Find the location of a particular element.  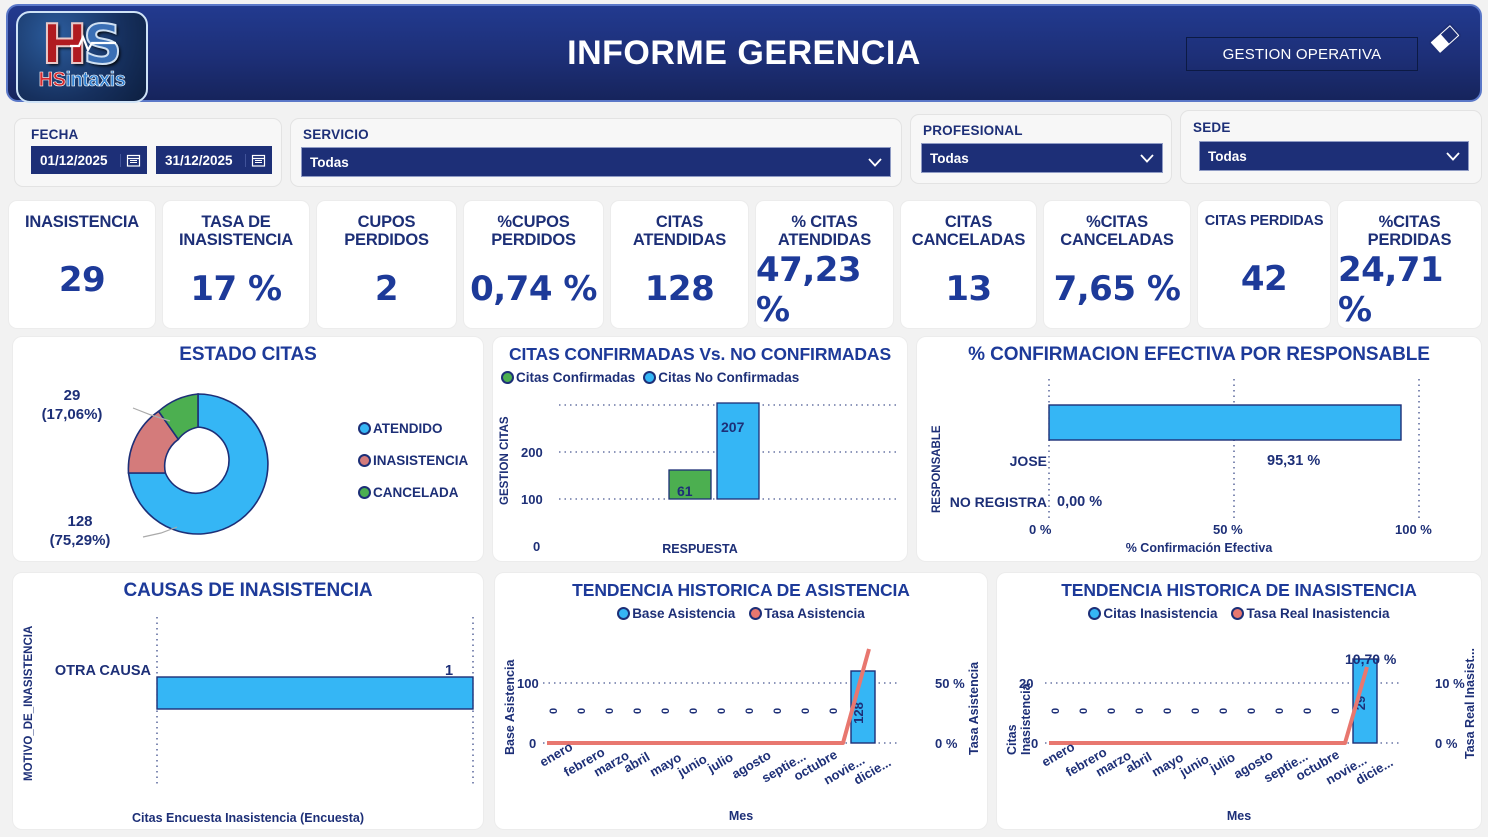

kpi-card: INASISTENCIA 29 is located at coordinates (82, 264).